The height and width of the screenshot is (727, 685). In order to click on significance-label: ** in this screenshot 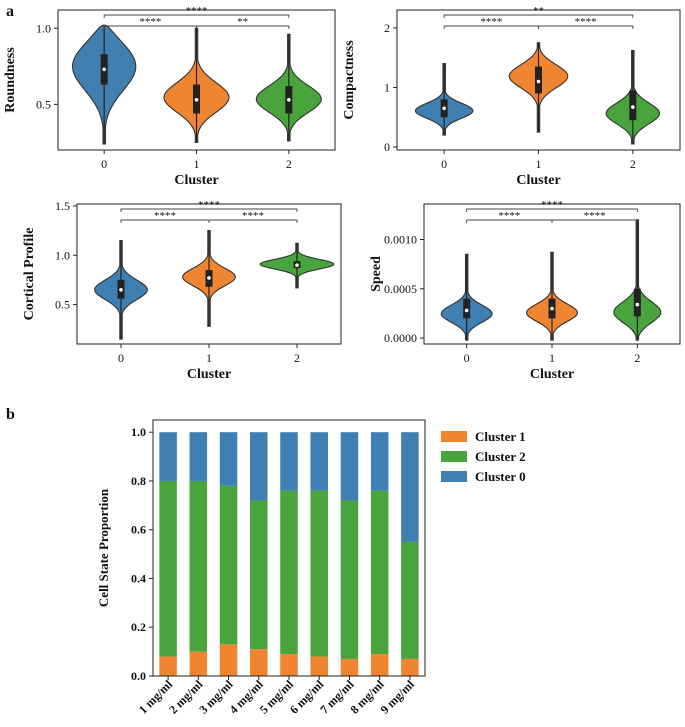, I will do `click(242, 22)`.